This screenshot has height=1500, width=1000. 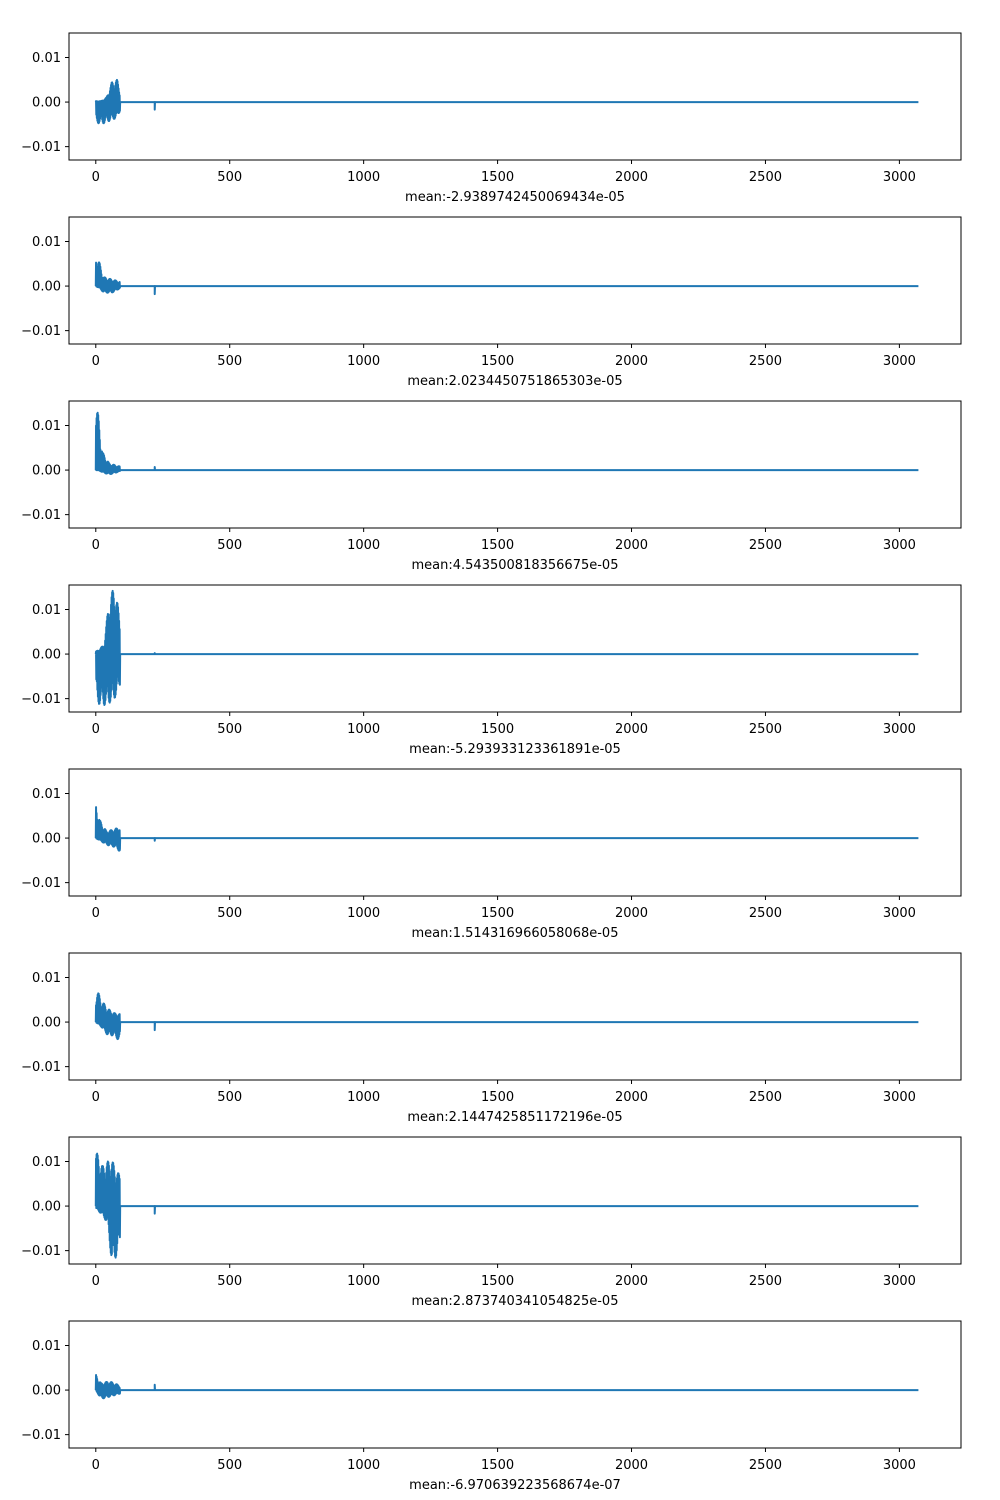 What do you see at coordinates (515, 565) in the screenshot?
I see `x-axis-label: mean:4.543500818356675e-05` at bounding box center [515, 565].